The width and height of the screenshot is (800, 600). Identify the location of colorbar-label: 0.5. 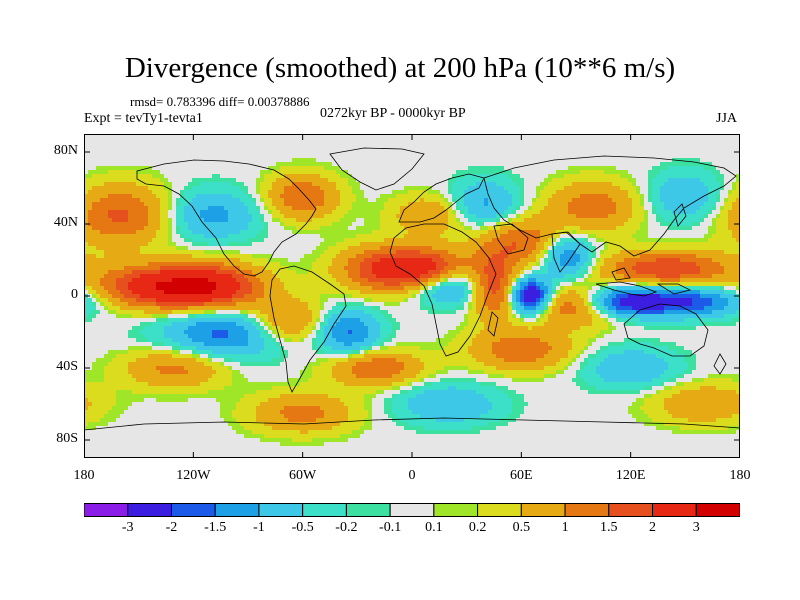
(521, 527).